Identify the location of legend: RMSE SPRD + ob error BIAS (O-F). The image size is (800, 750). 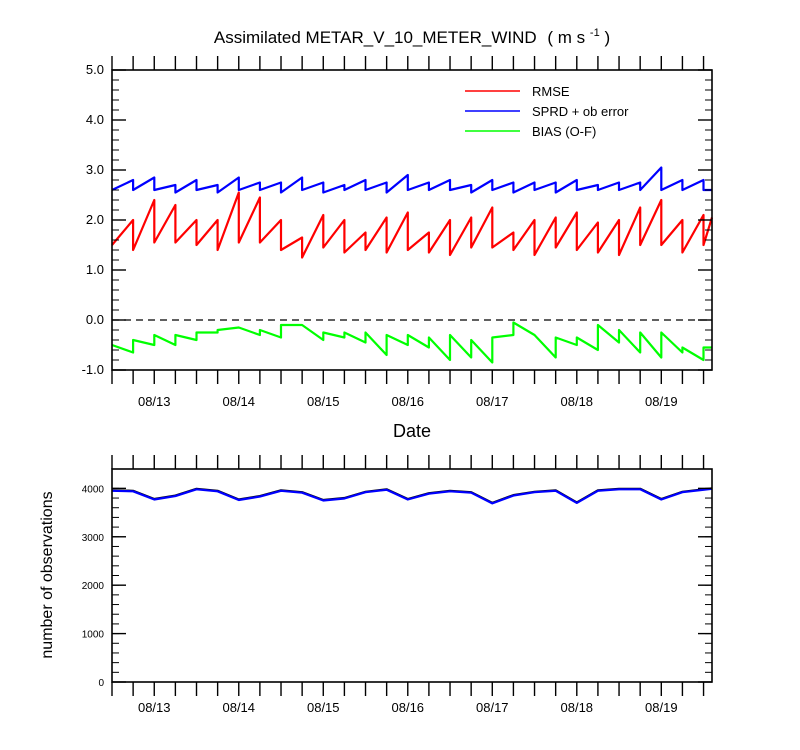
(547, 111).